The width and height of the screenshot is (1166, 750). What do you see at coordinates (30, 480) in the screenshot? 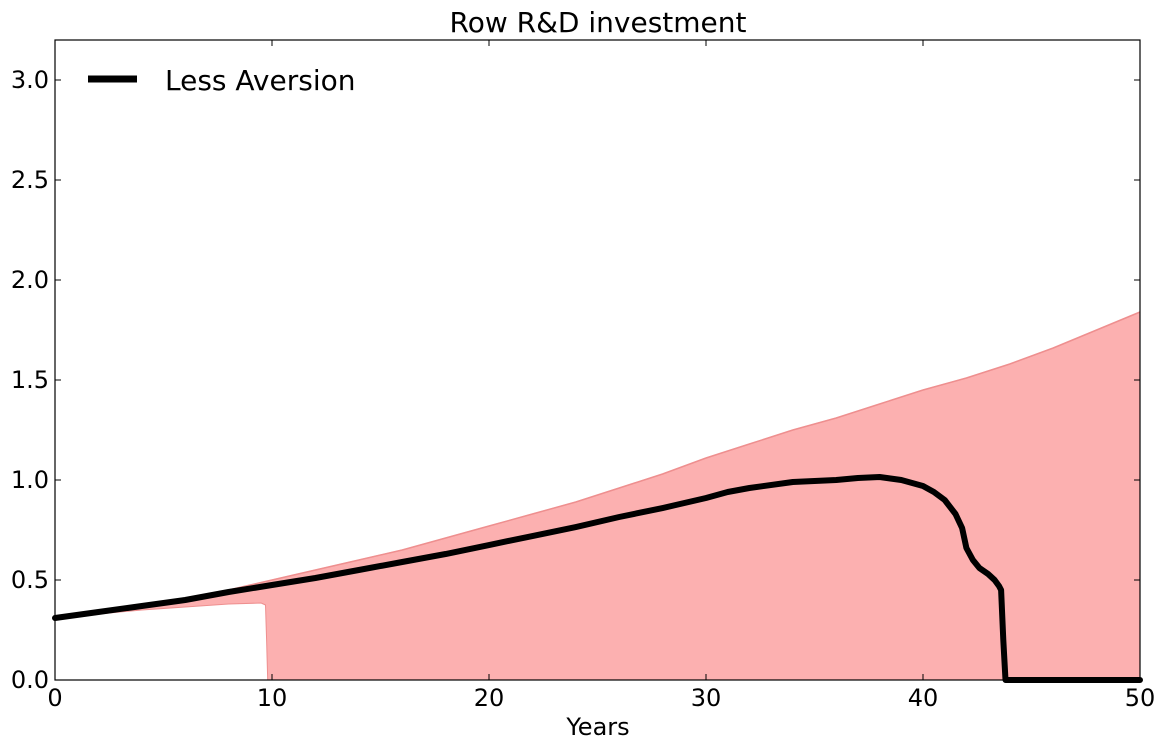
I see `y-tick-label: 1.0` at bounding box center [30, 480].